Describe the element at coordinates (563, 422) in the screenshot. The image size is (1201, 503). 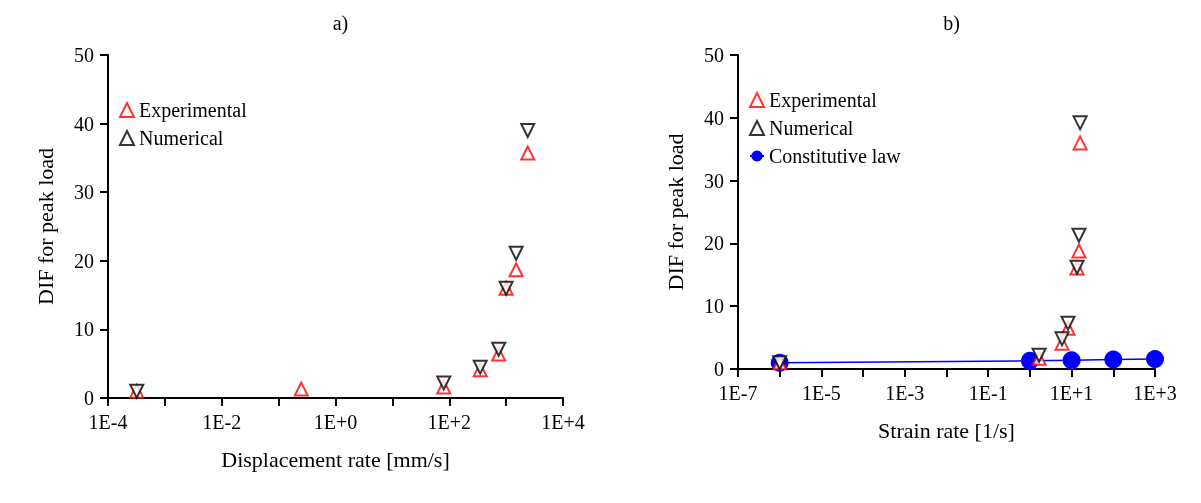
I see `x-tick-label: 1E+4` at that location.